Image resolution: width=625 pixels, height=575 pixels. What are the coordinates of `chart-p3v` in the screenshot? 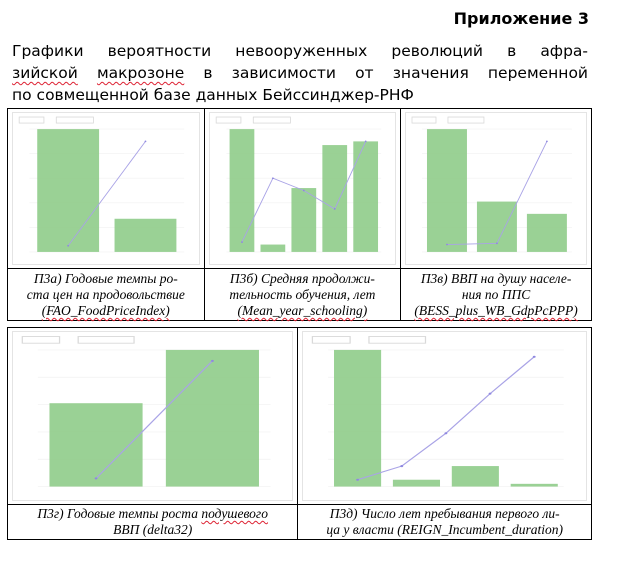 It's located at (496, 188).